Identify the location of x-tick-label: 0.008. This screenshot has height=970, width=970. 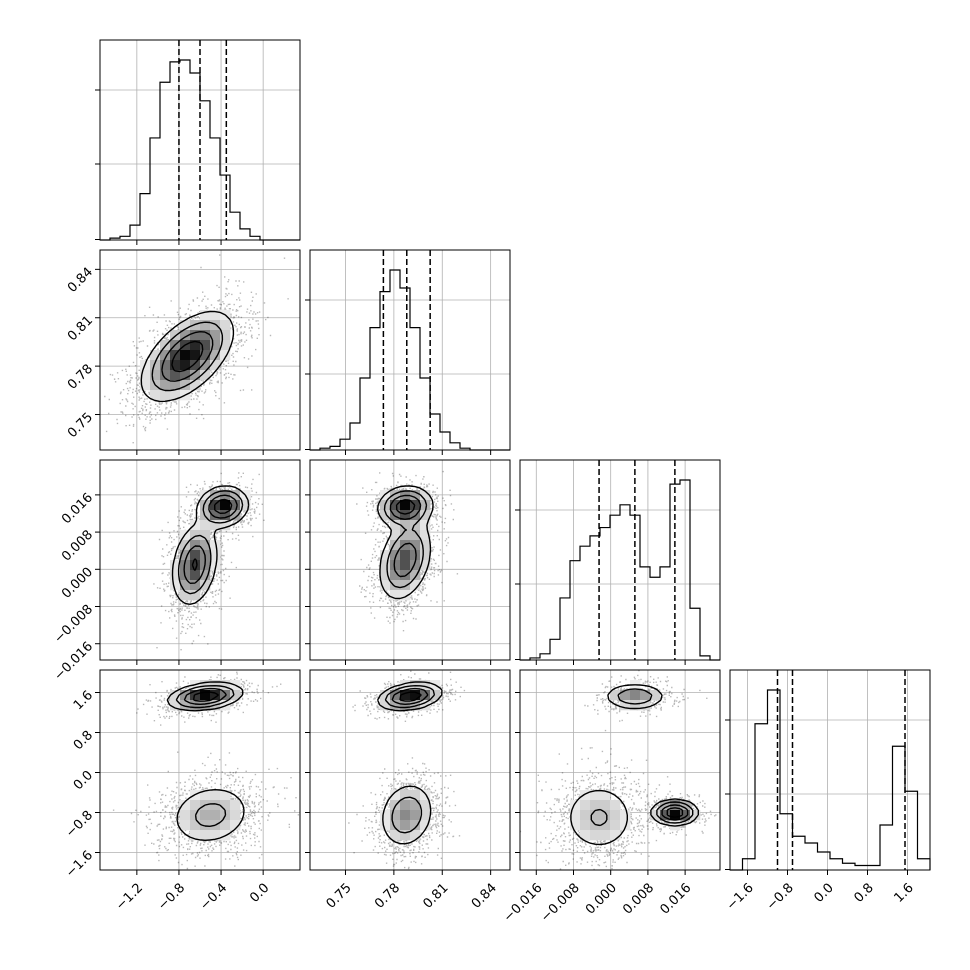
(638, 899).